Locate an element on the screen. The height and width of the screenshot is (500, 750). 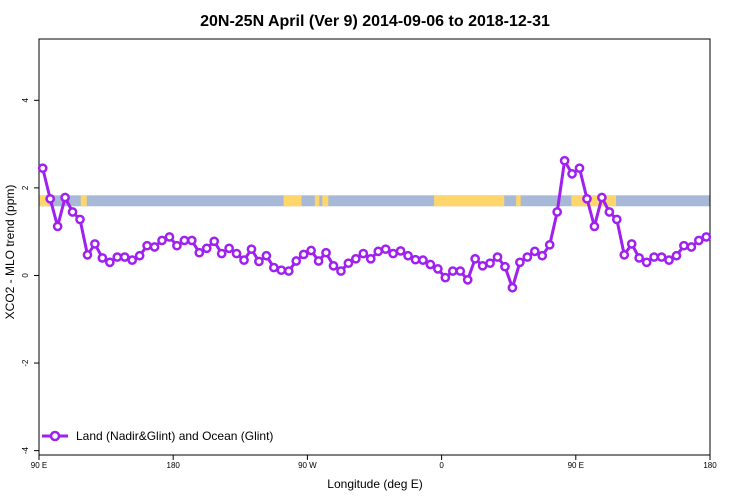
x-tick-label: 0 is located at coordinates (441, 465).